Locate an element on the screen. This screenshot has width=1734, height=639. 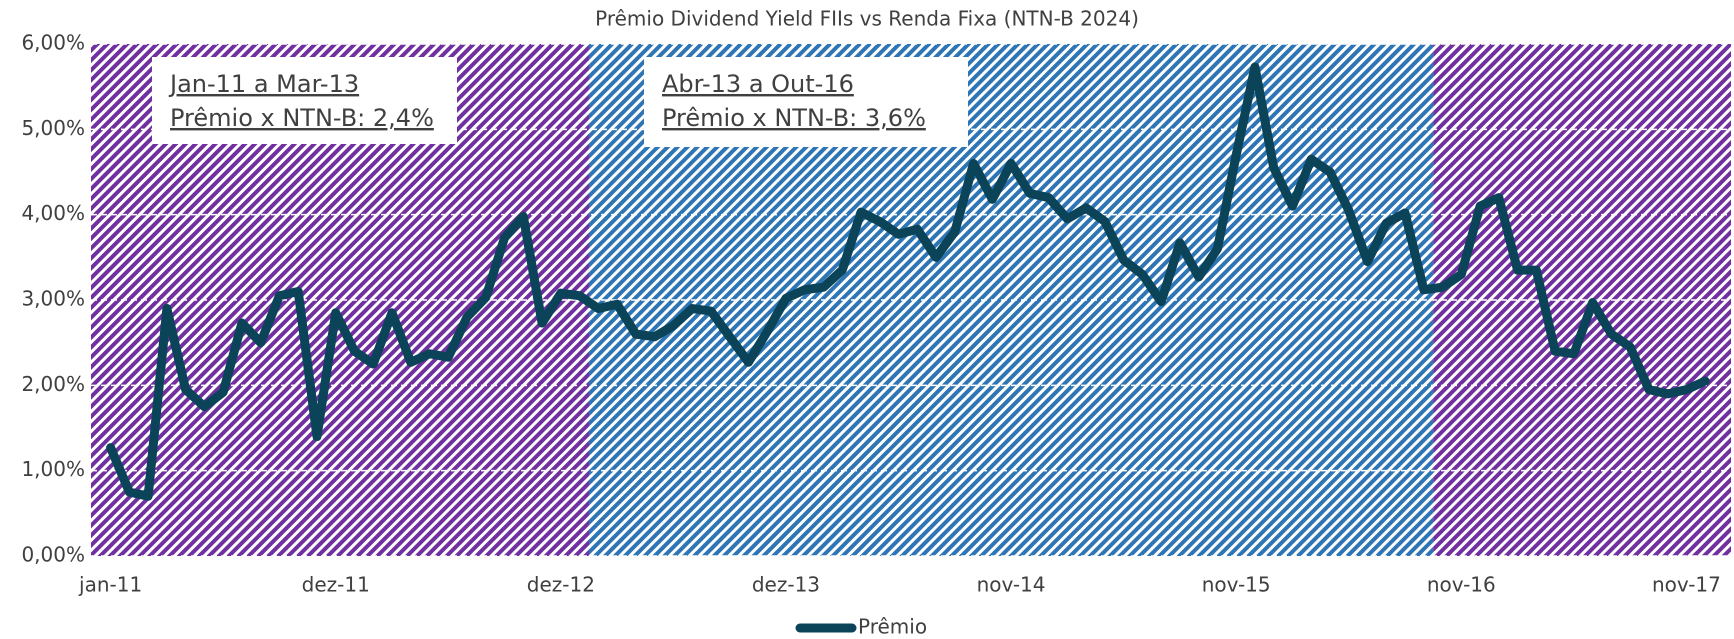
x-tick-label: dez-11 is located at coordinates (336, 585).